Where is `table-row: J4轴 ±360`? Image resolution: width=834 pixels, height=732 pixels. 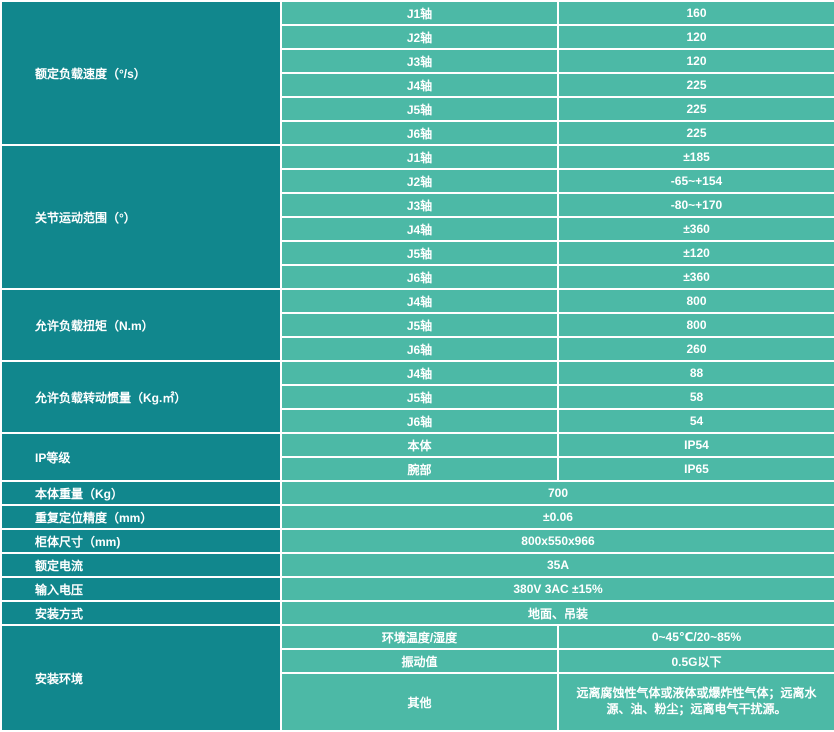 table-row: J4轴 ±360 is located at coordinates (417, 229).